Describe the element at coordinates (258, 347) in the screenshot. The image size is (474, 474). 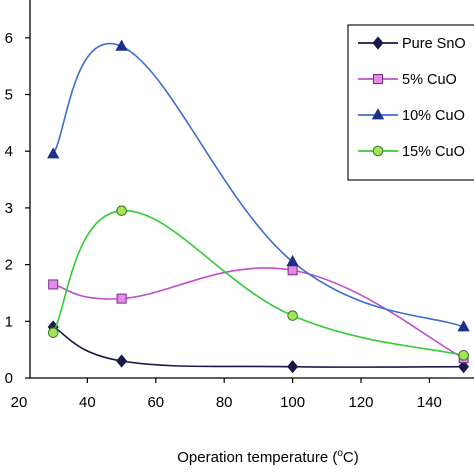
I see `series-line` at that location.